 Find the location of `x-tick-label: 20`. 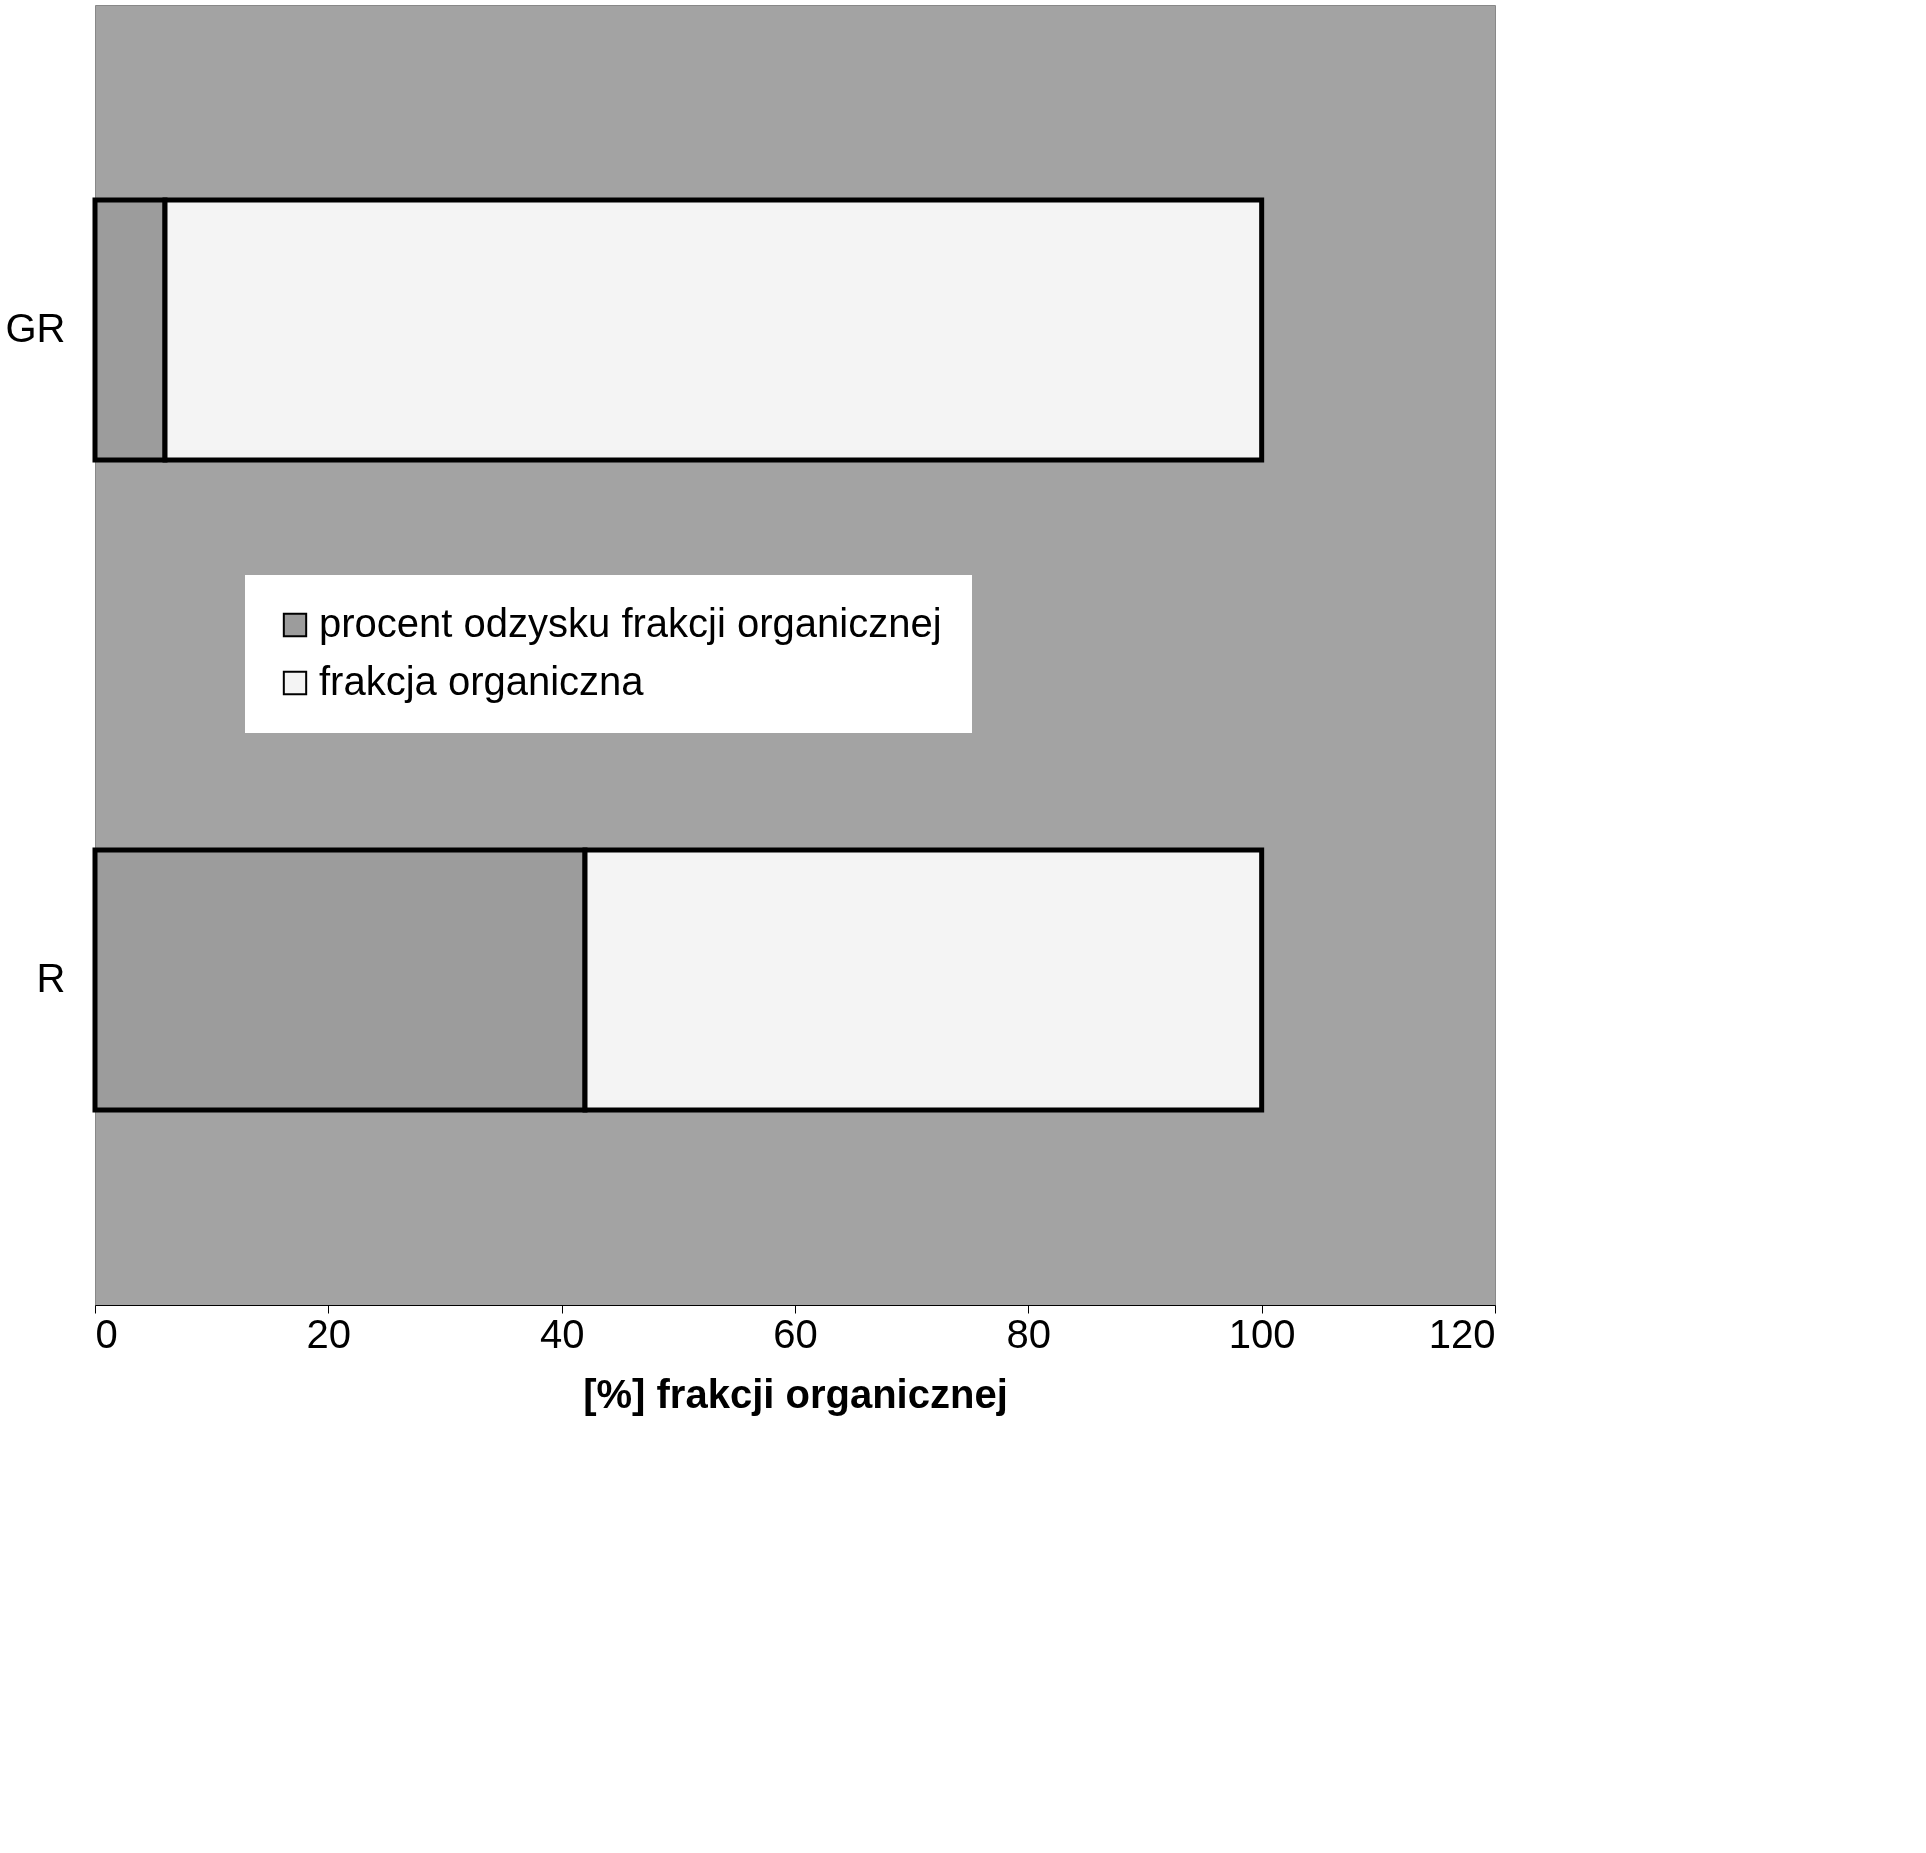

x-tick-label: 20 is located at coordinates (329, 1333).